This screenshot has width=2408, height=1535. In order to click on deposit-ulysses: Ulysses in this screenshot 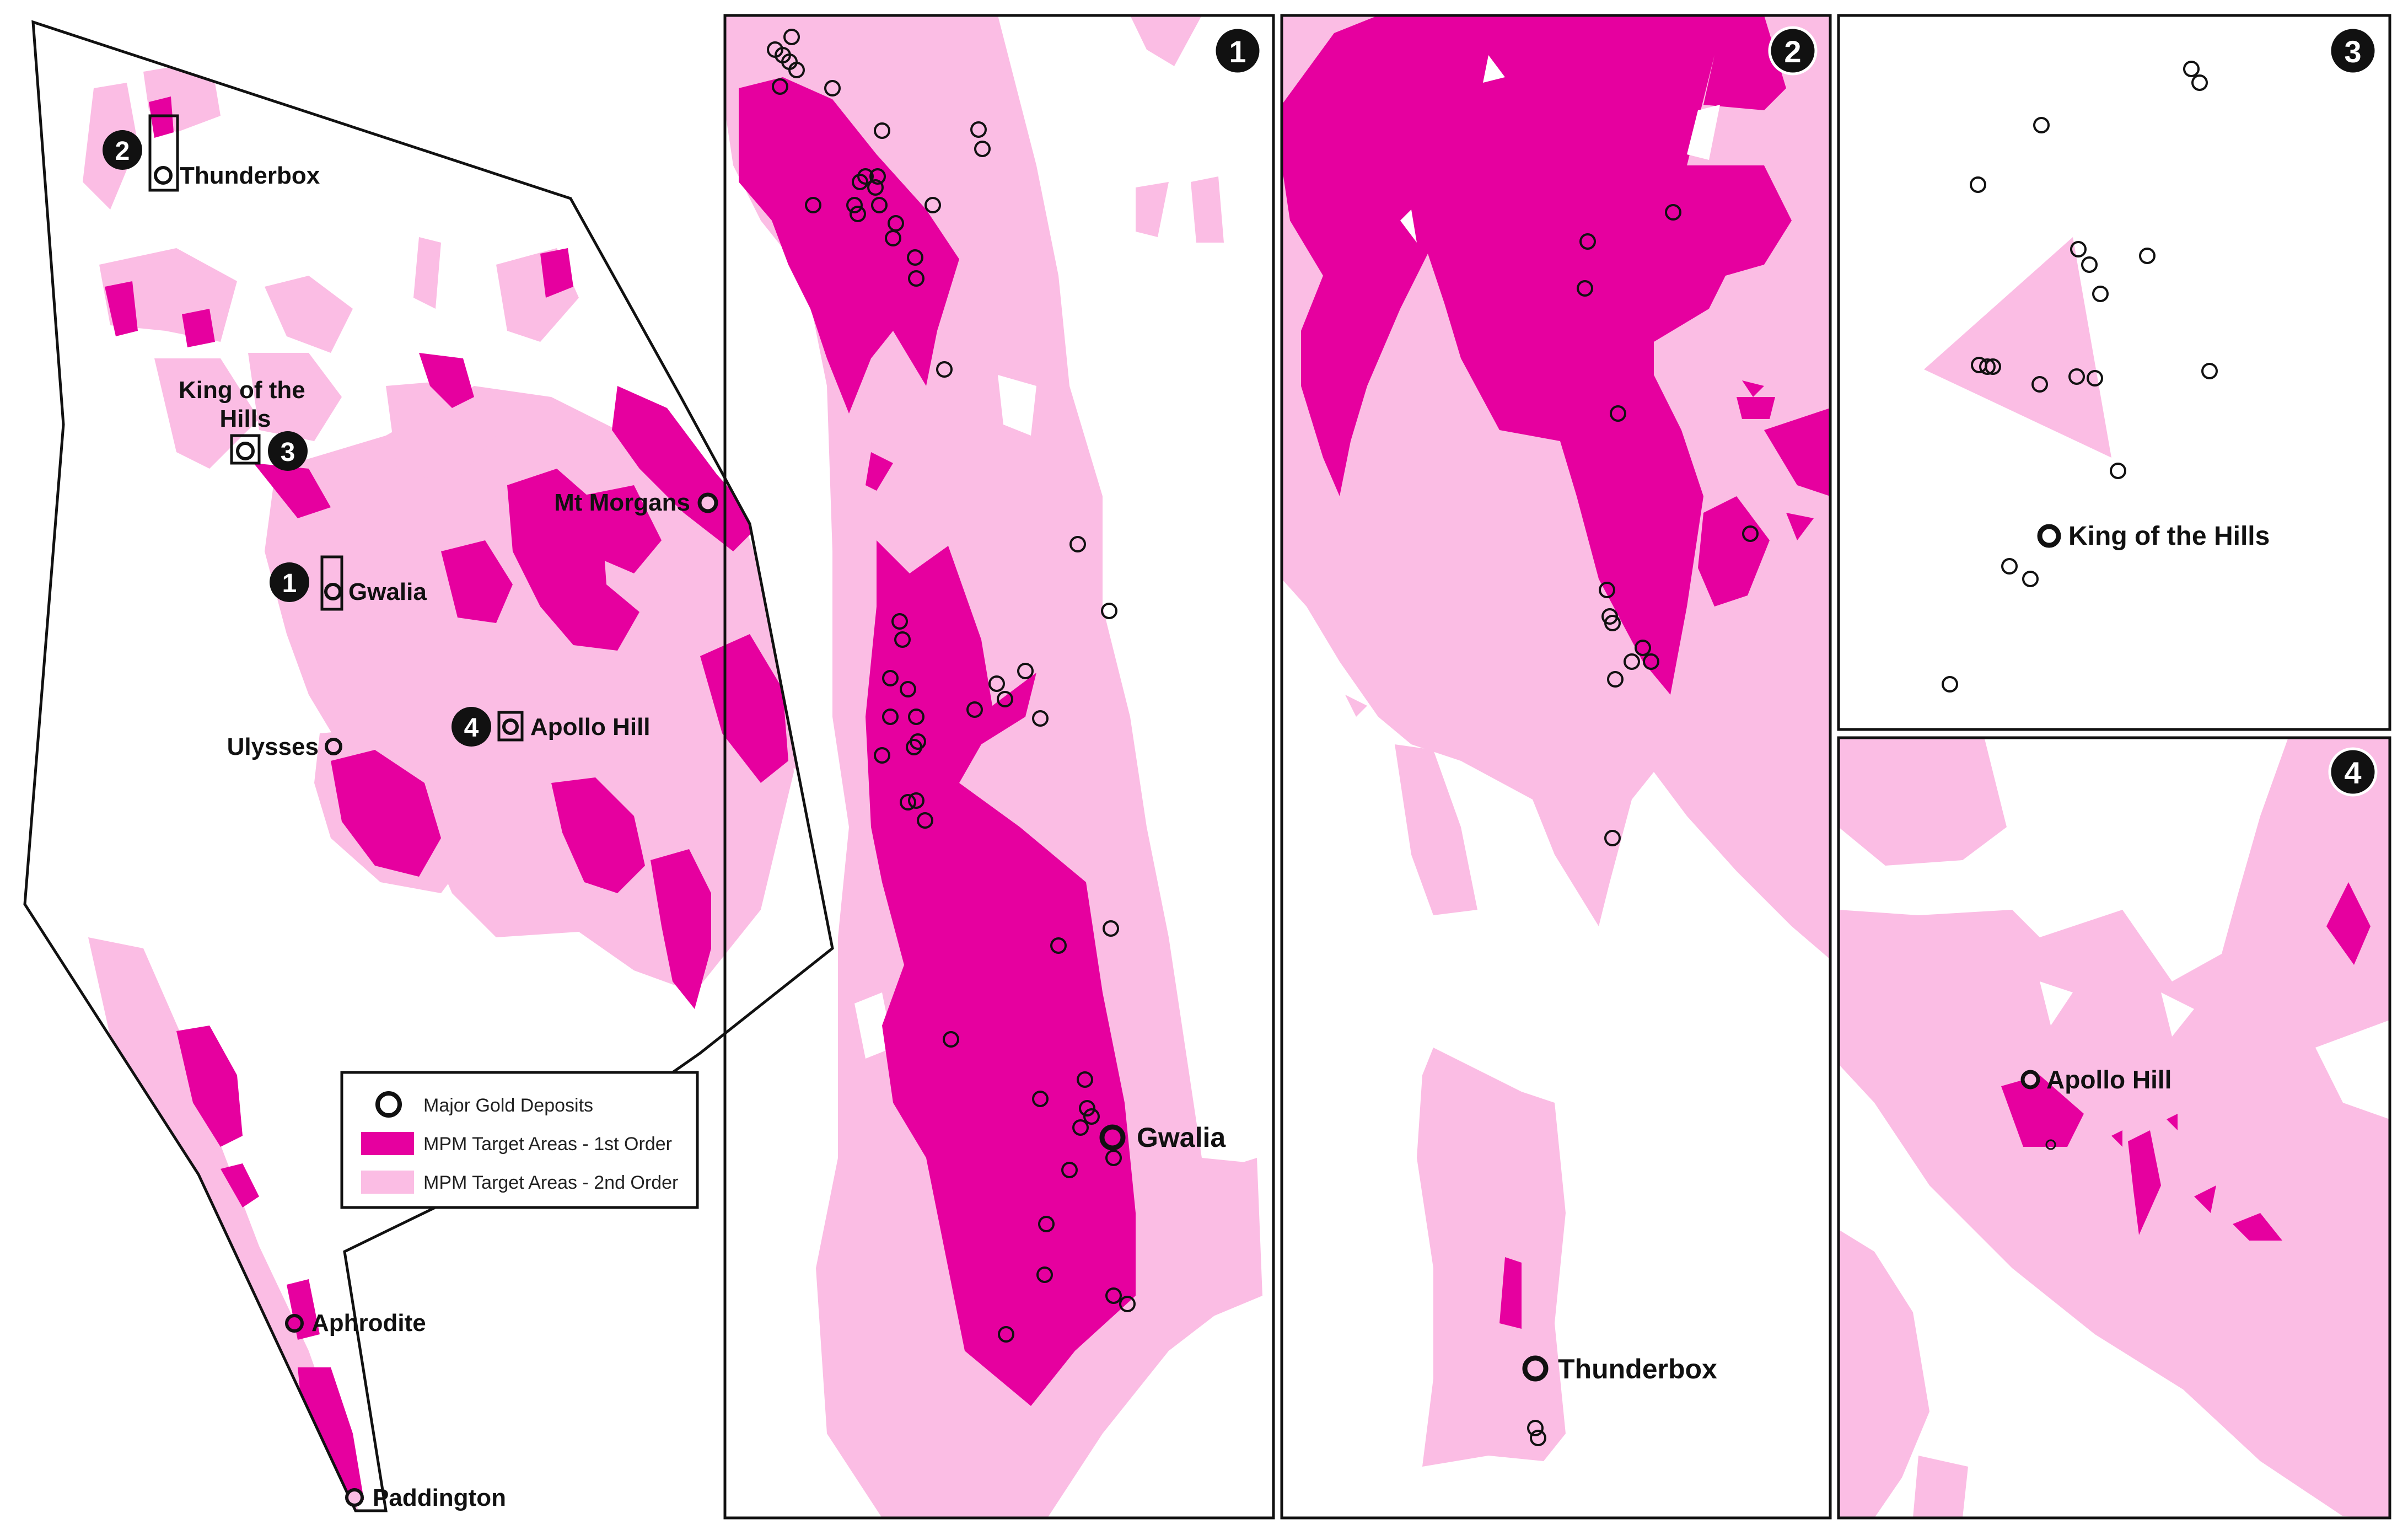, I will do `click(284, 746)`.